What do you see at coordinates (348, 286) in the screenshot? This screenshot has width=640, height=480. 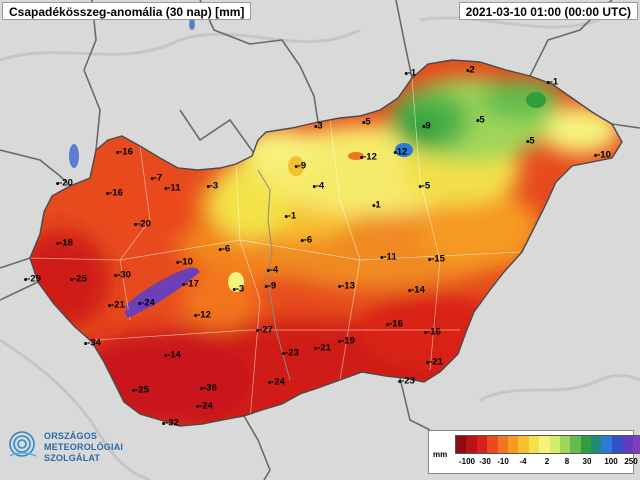 I see `station-value-label: -13` at bounding box center [348, 286].